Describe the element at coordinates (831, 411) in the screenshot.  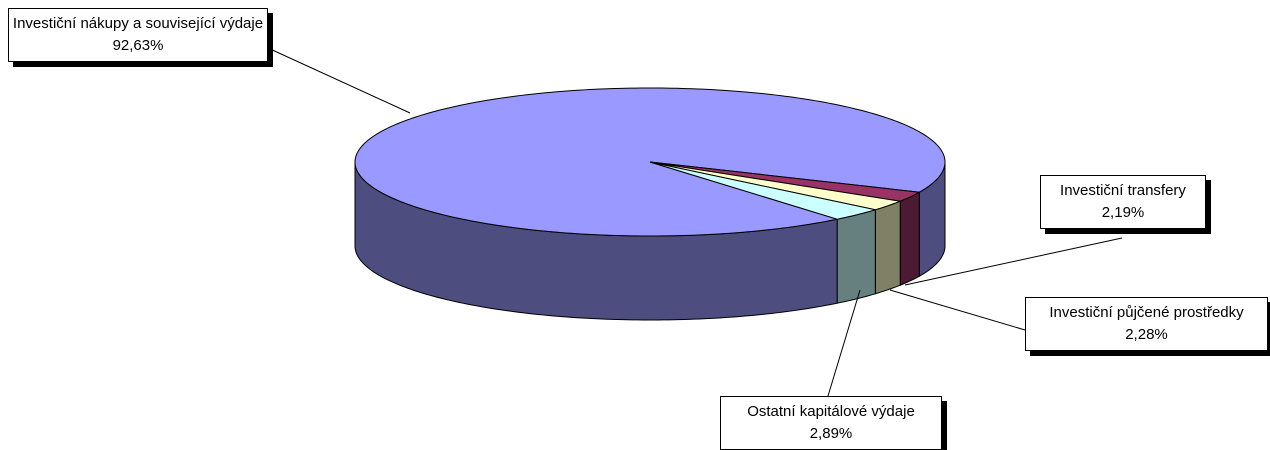
I see `label-name: Ostatní kapitálové výdaje` at that location.